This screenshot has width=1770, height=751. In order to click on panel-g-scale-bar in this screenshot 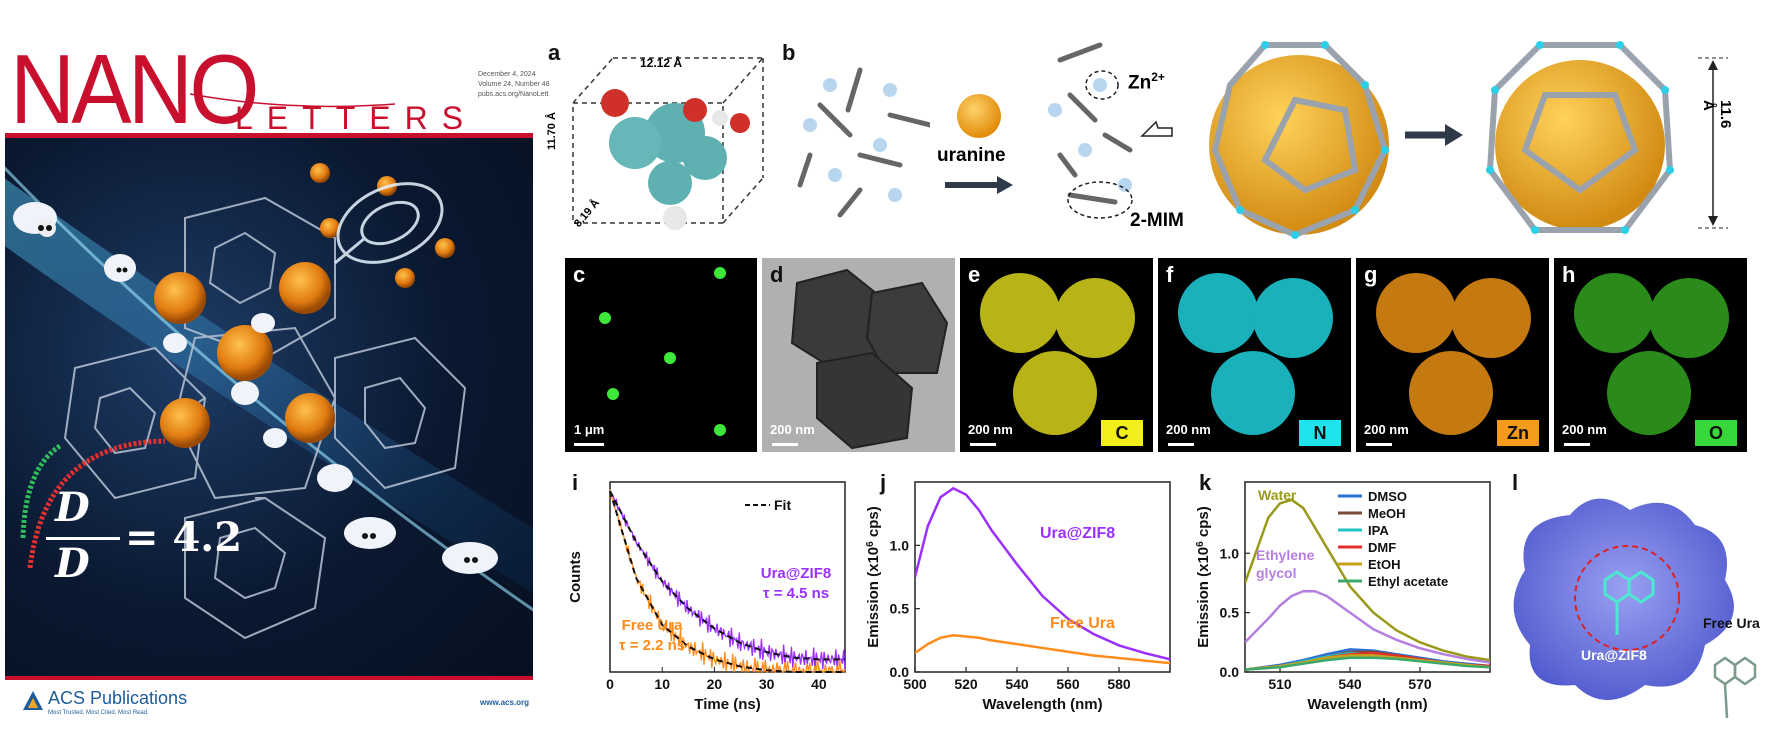, I will do `click(1379, 444)`.